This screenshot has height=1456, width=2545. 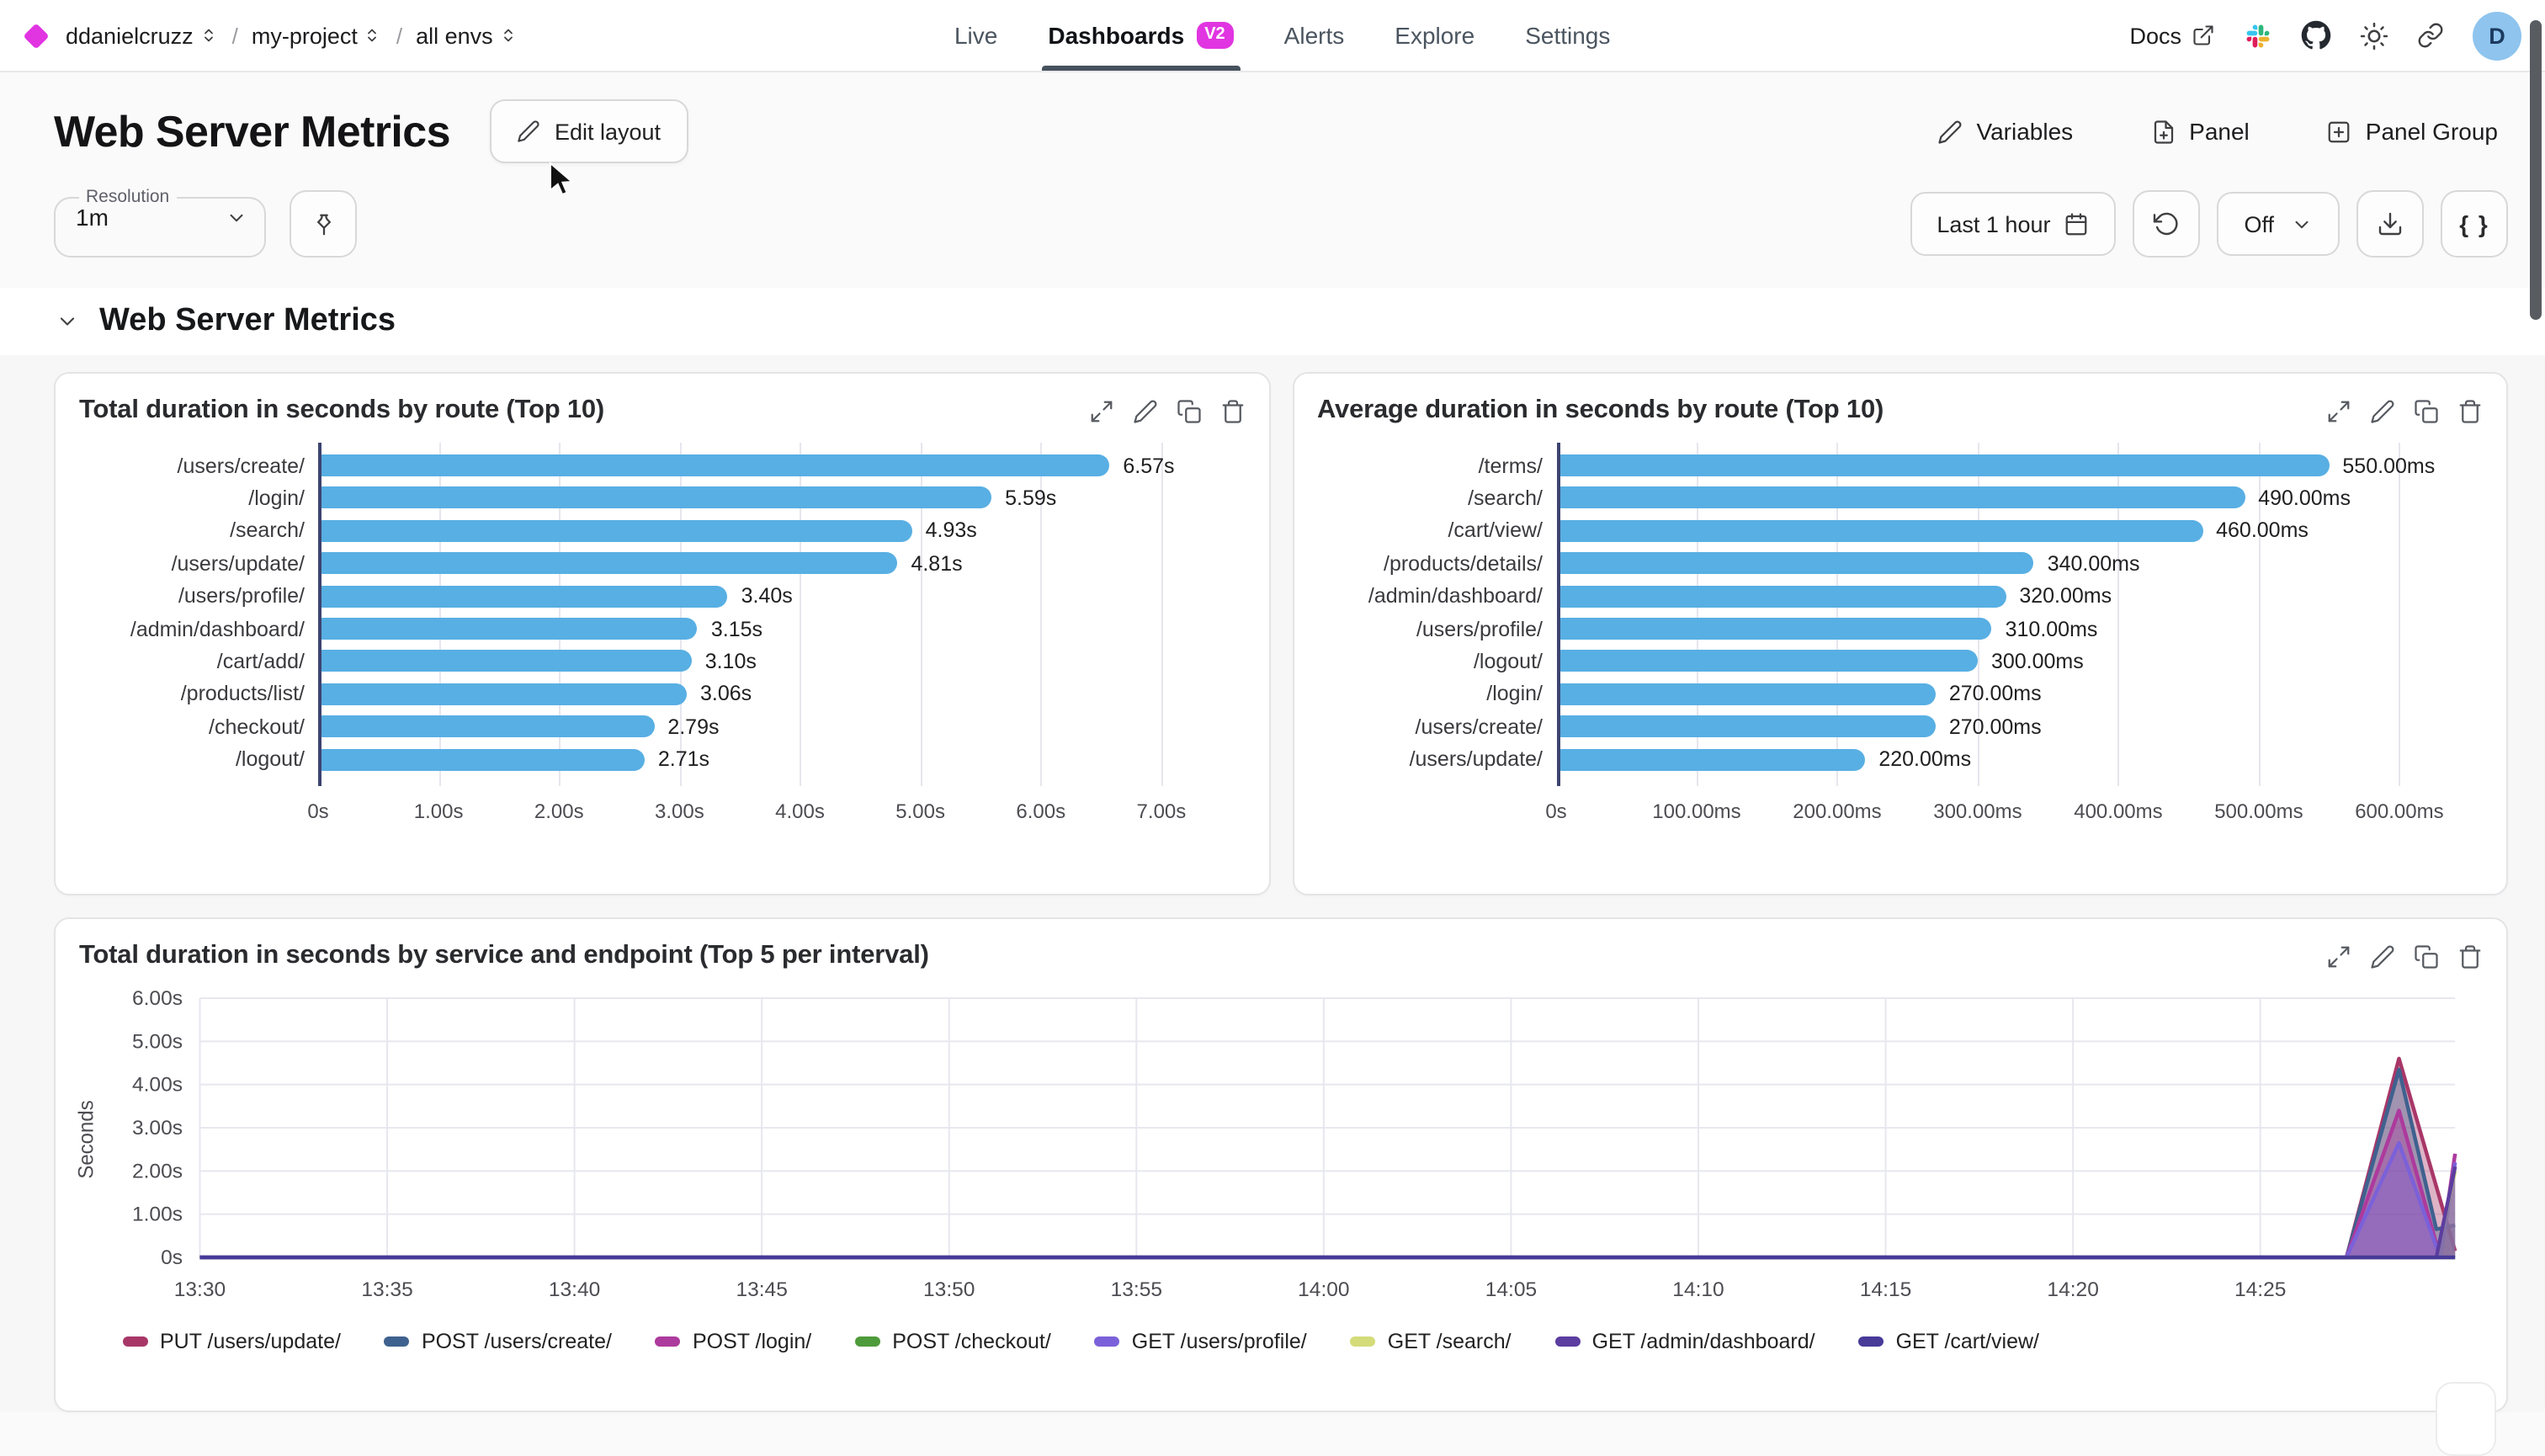 I want to click on pin-resolution-button, so click(x=323, y=224).